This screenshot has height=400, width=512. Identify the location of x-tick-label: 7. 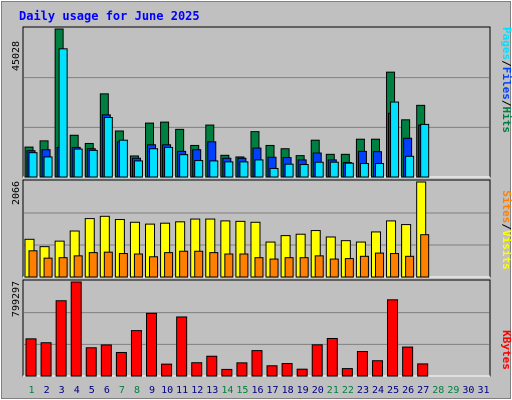
(122, 390).